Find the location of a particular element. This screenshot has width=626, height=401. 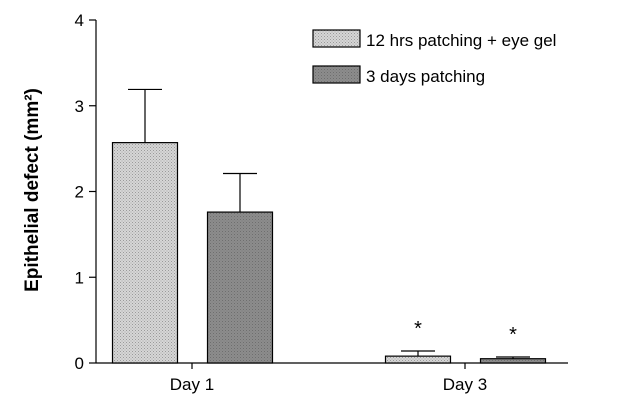

x-tick-label: Day 1 is located at coordinates (192, 384).